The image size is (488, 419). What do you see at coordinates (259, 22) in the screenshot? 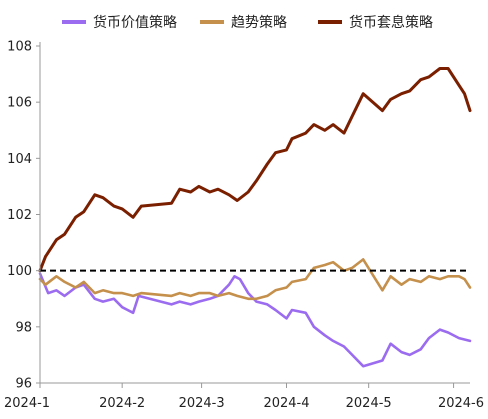
I see `legend-label: 趋势策略` at bounding box center [259, 22].